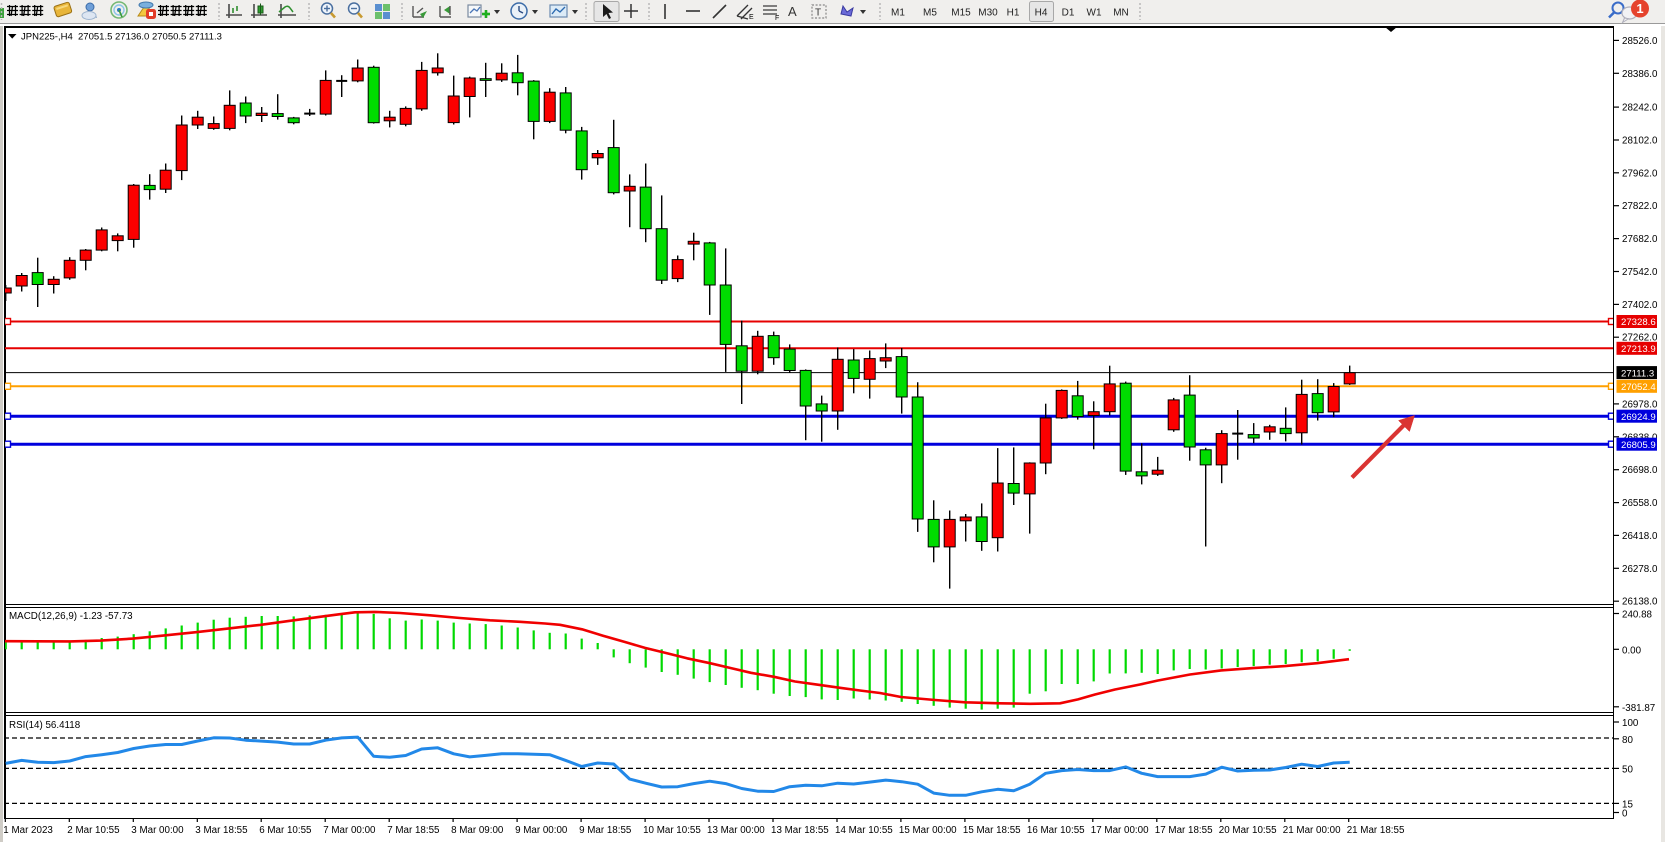  I want to click on svg-text: H1, so click(1013, 13).